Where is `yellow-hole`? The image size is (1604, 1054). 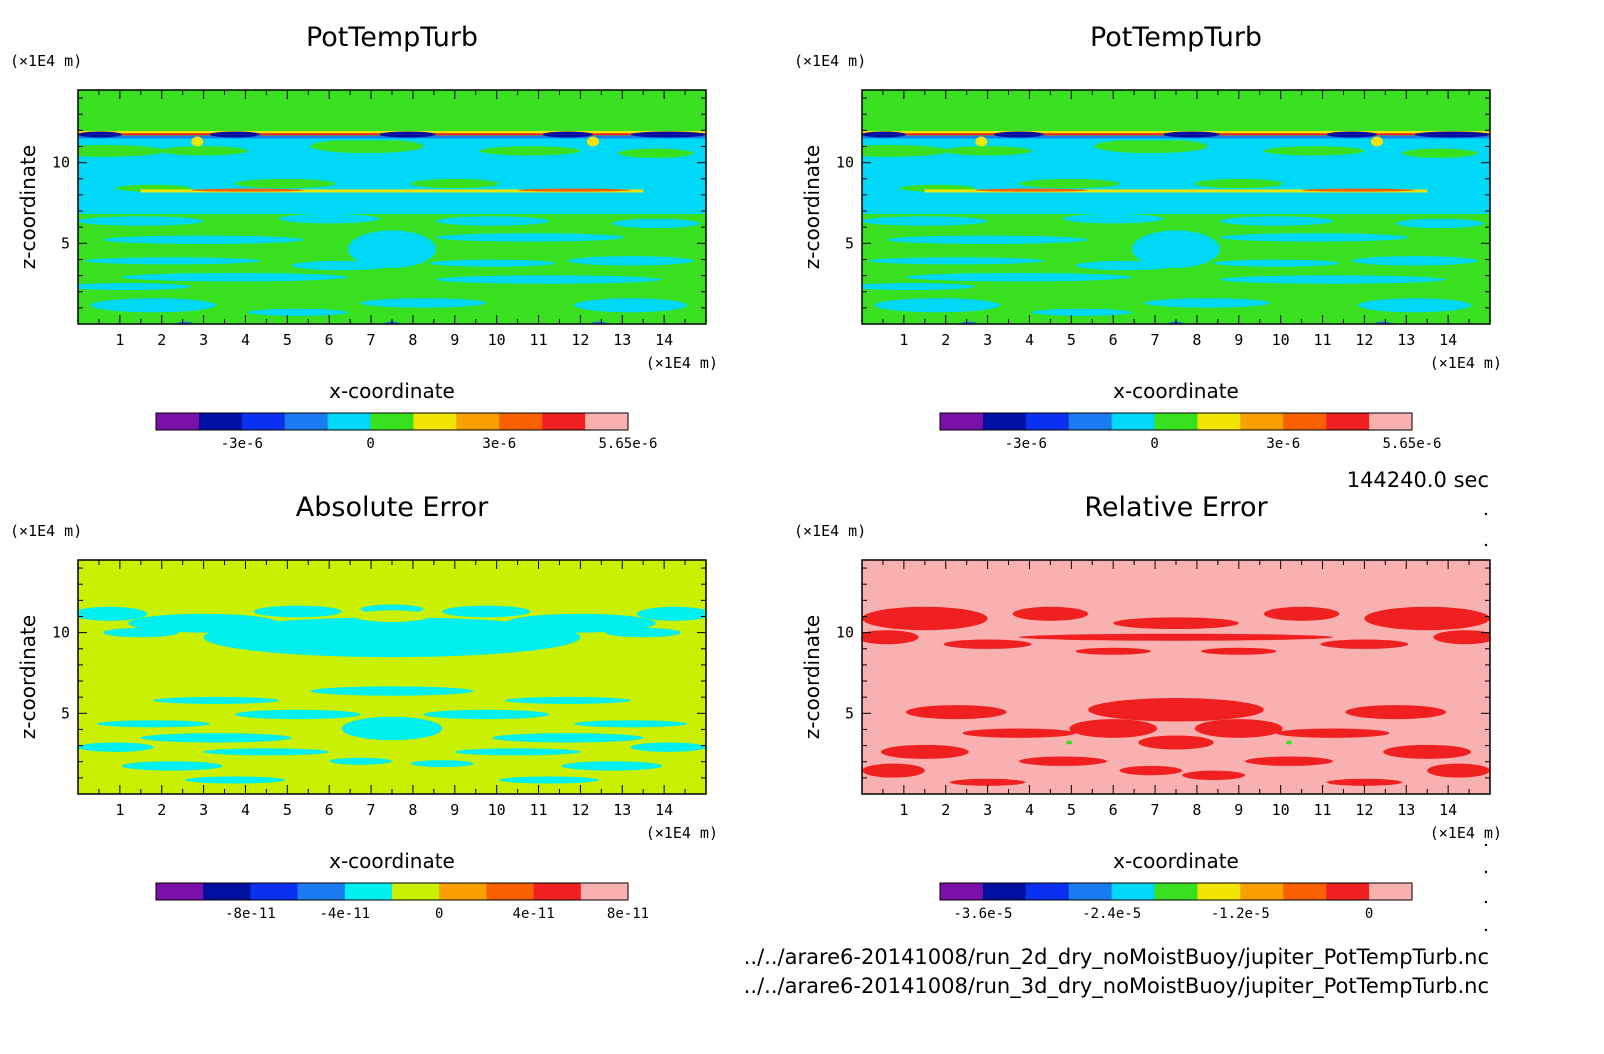 yellow-hole is located at coordinates (392, 616).